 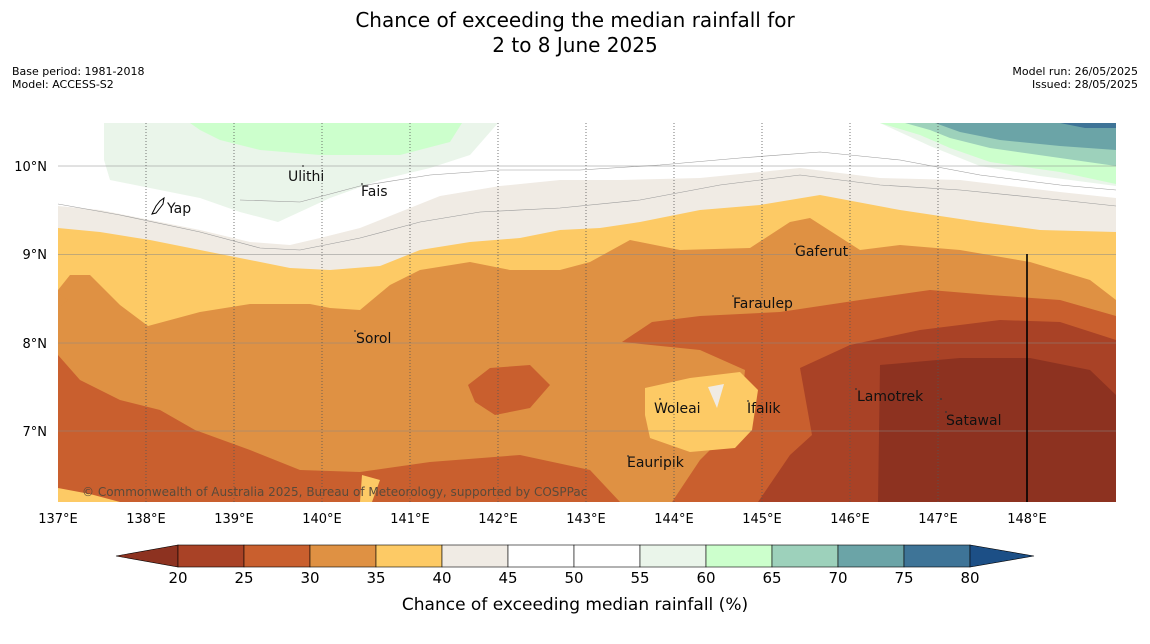 What do you see at coordinates (674, 519) in the screenshot?
I see `lon-tick: 144°E` at bounding box center [674, 519].